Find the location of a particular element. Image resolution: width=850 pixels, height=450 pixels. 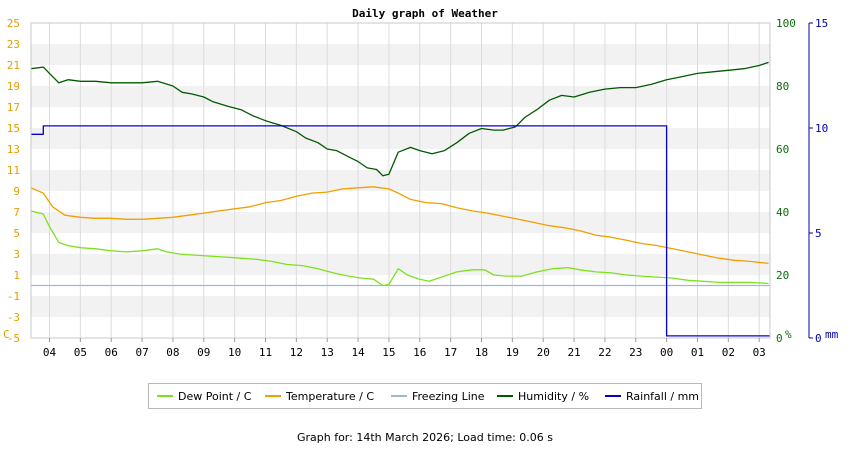

x-tick-label: 06 is located at coordinates (111, 352).